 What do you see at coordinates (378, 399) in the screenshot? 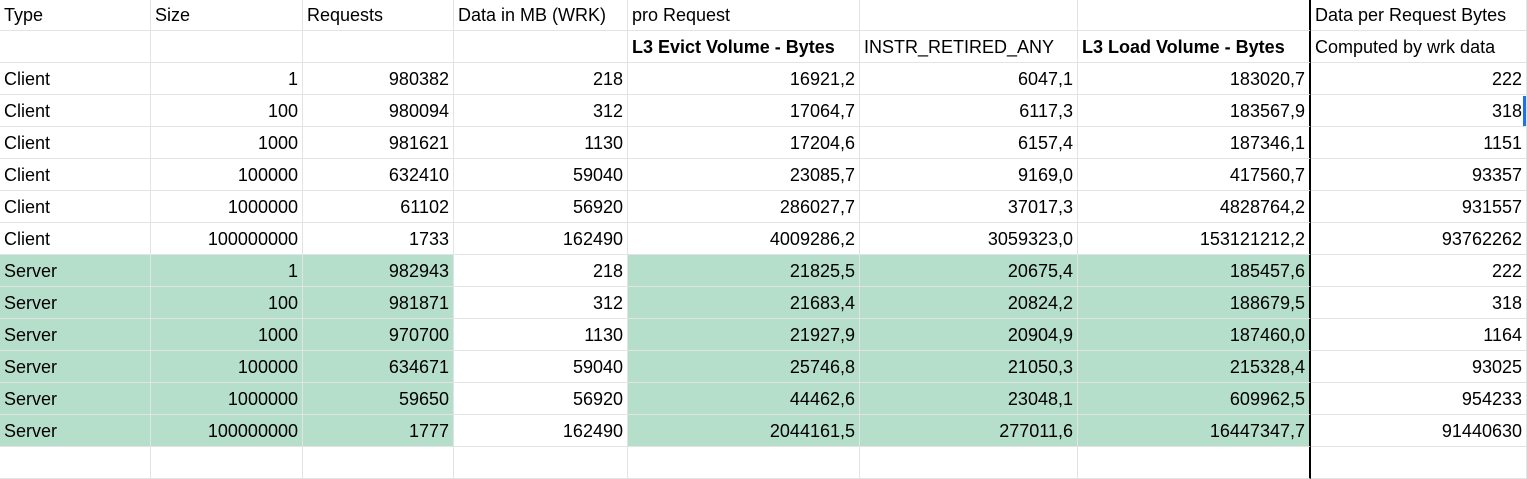
I see `cell-requests: 59650` at bounding box center [378, 399].